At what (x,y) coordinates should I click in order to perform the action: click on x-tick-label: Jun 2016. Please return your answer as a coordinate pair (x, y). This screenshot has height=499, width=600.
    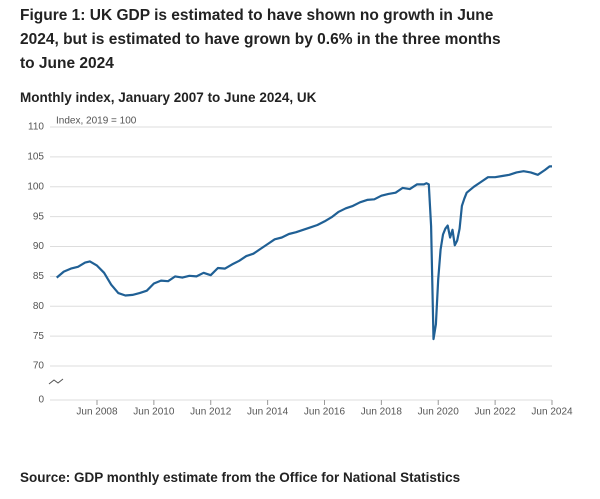
    Looking at the image, I should click on (325, 412).